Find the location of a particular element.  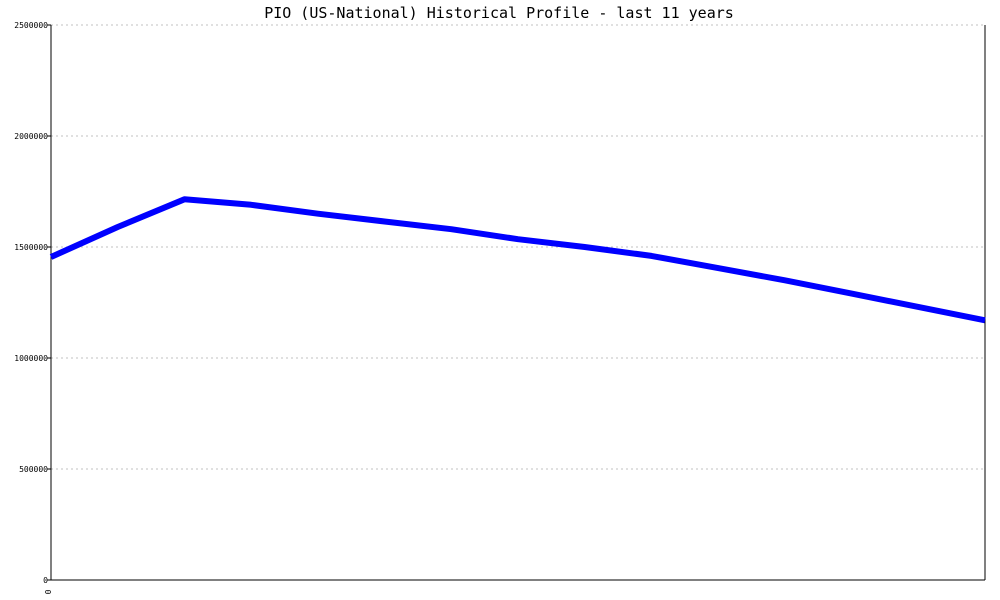

y-tick-label: 500000 is located at coordinates (33, 469).